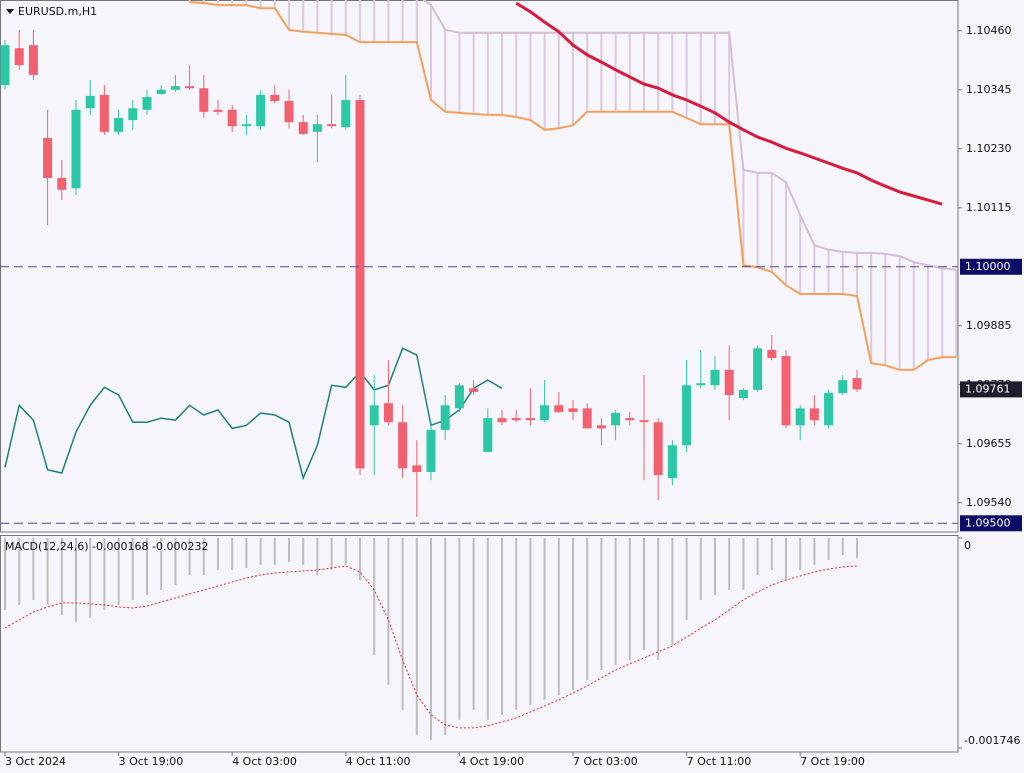  Describe the element at coordinates (967, 545) in the screenshot. I see `macd-y-tick-label: 0` at that location.